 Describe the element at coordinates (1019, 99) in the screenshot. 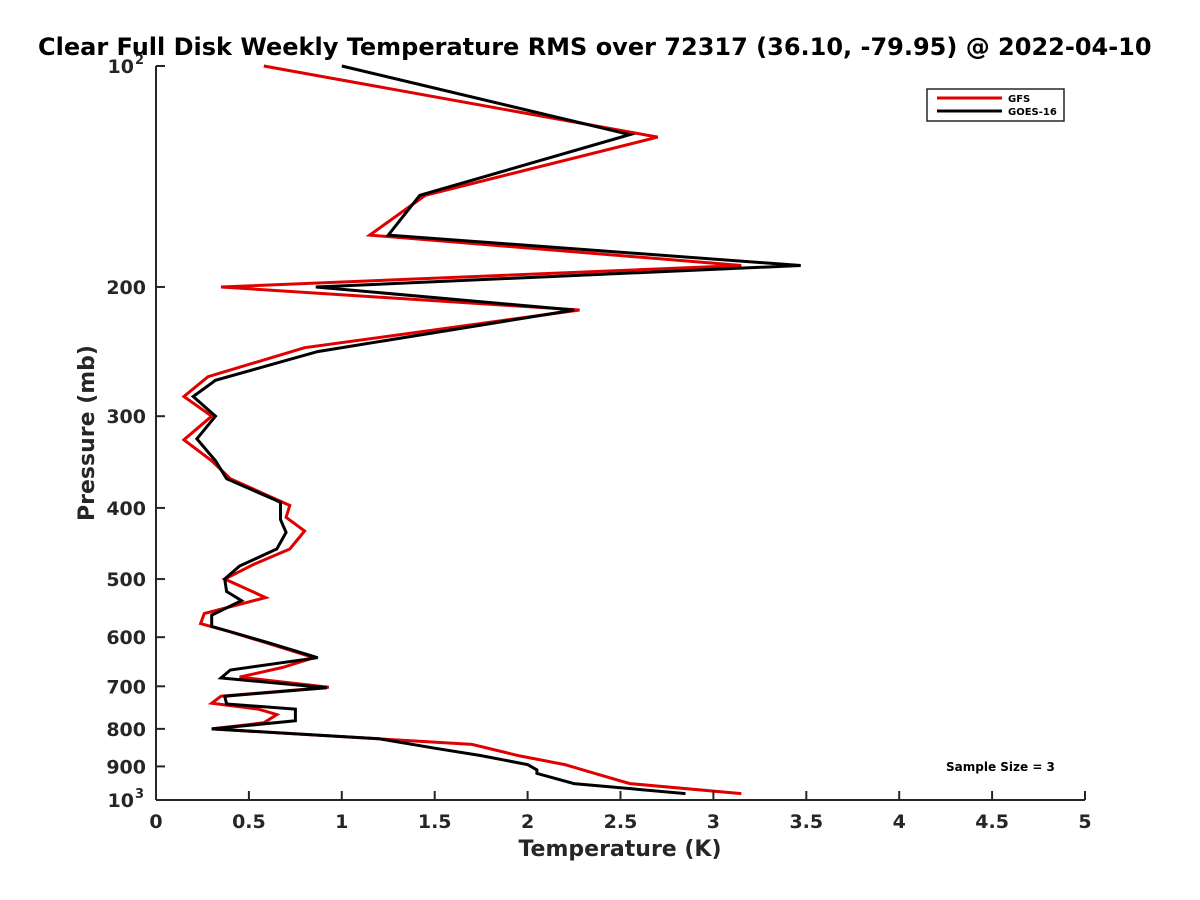

I see `legend-label: GFS` at that location.